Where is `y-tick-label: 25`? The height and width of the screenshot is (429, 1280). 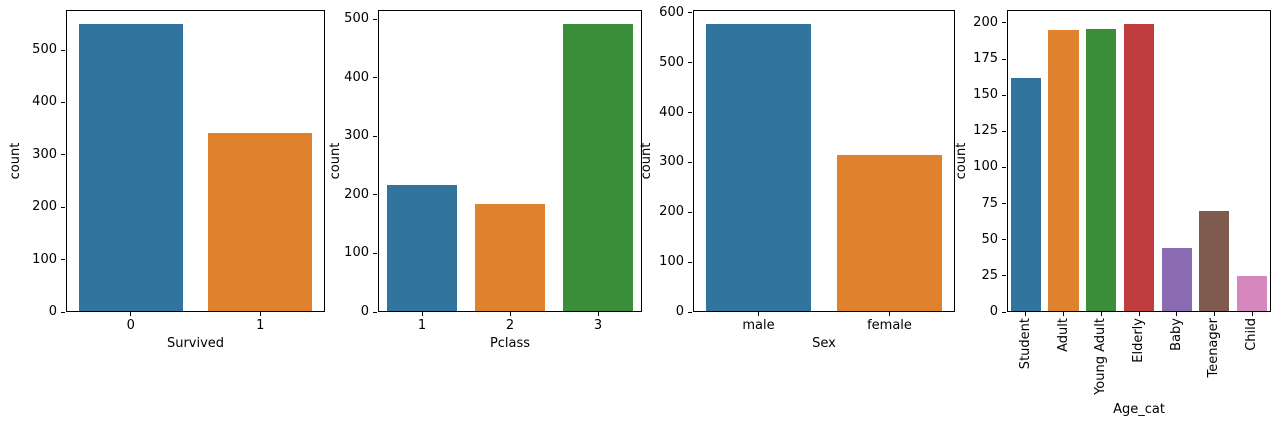
y-tick-label: 25 is located at coordinates (989, 275).